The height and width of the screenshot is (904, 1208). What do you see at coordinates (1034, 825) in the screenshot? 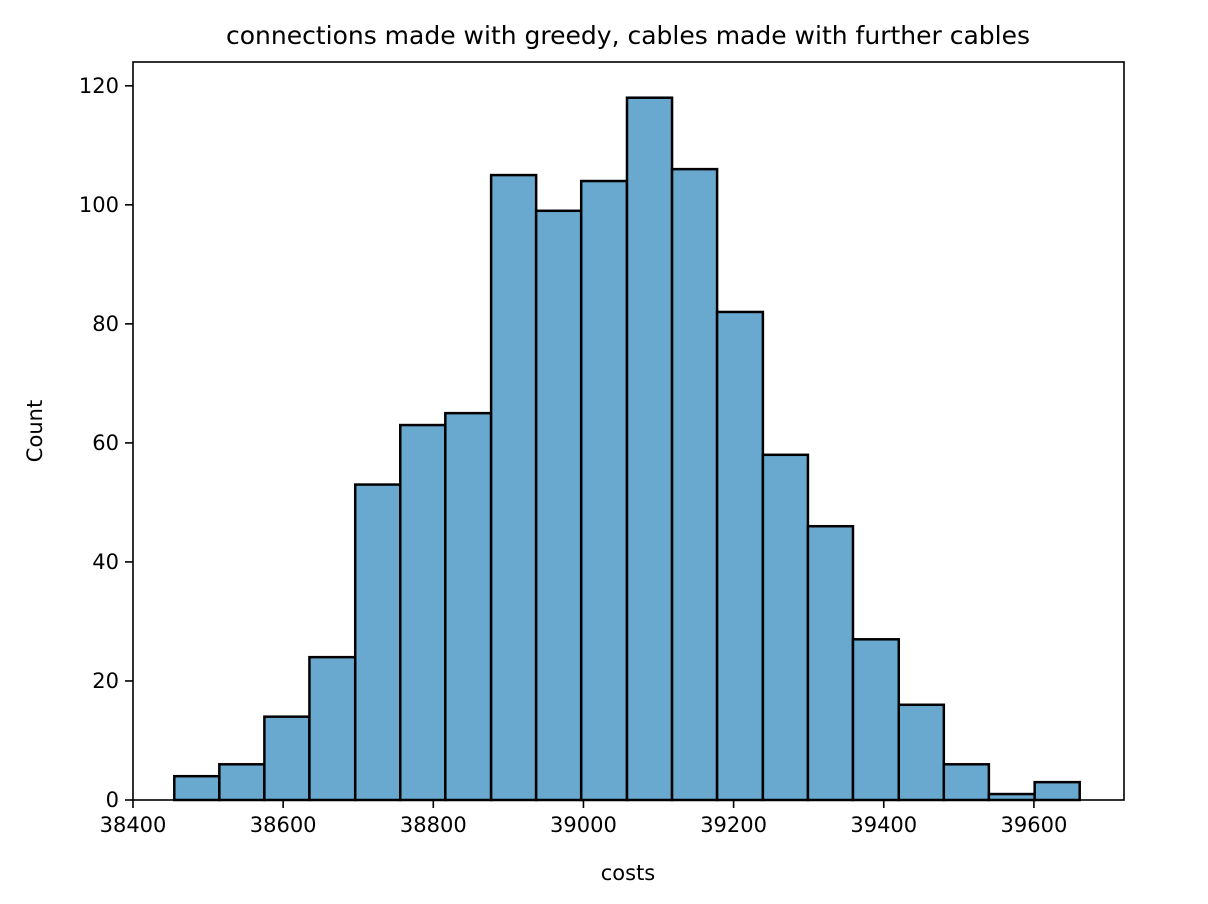
I see `x-tick-label: 39600` at bounding box center [1034, 825].